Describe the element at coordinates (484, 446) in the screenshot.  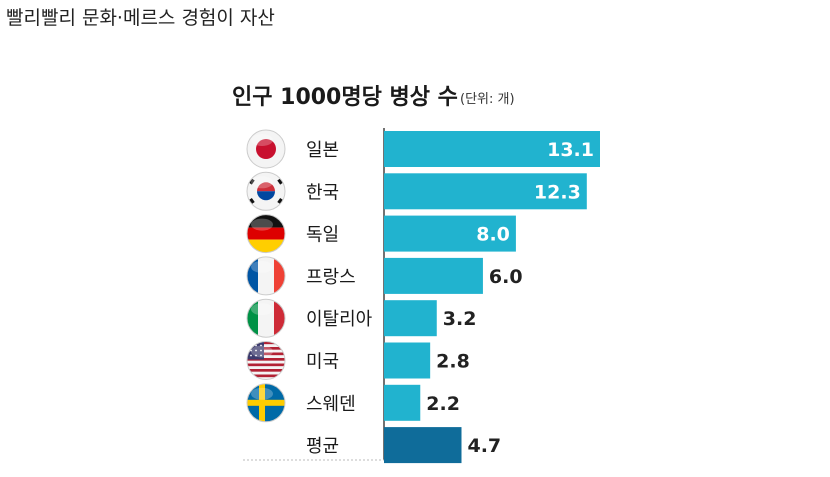
I see `value-label: 4.7` at that location.